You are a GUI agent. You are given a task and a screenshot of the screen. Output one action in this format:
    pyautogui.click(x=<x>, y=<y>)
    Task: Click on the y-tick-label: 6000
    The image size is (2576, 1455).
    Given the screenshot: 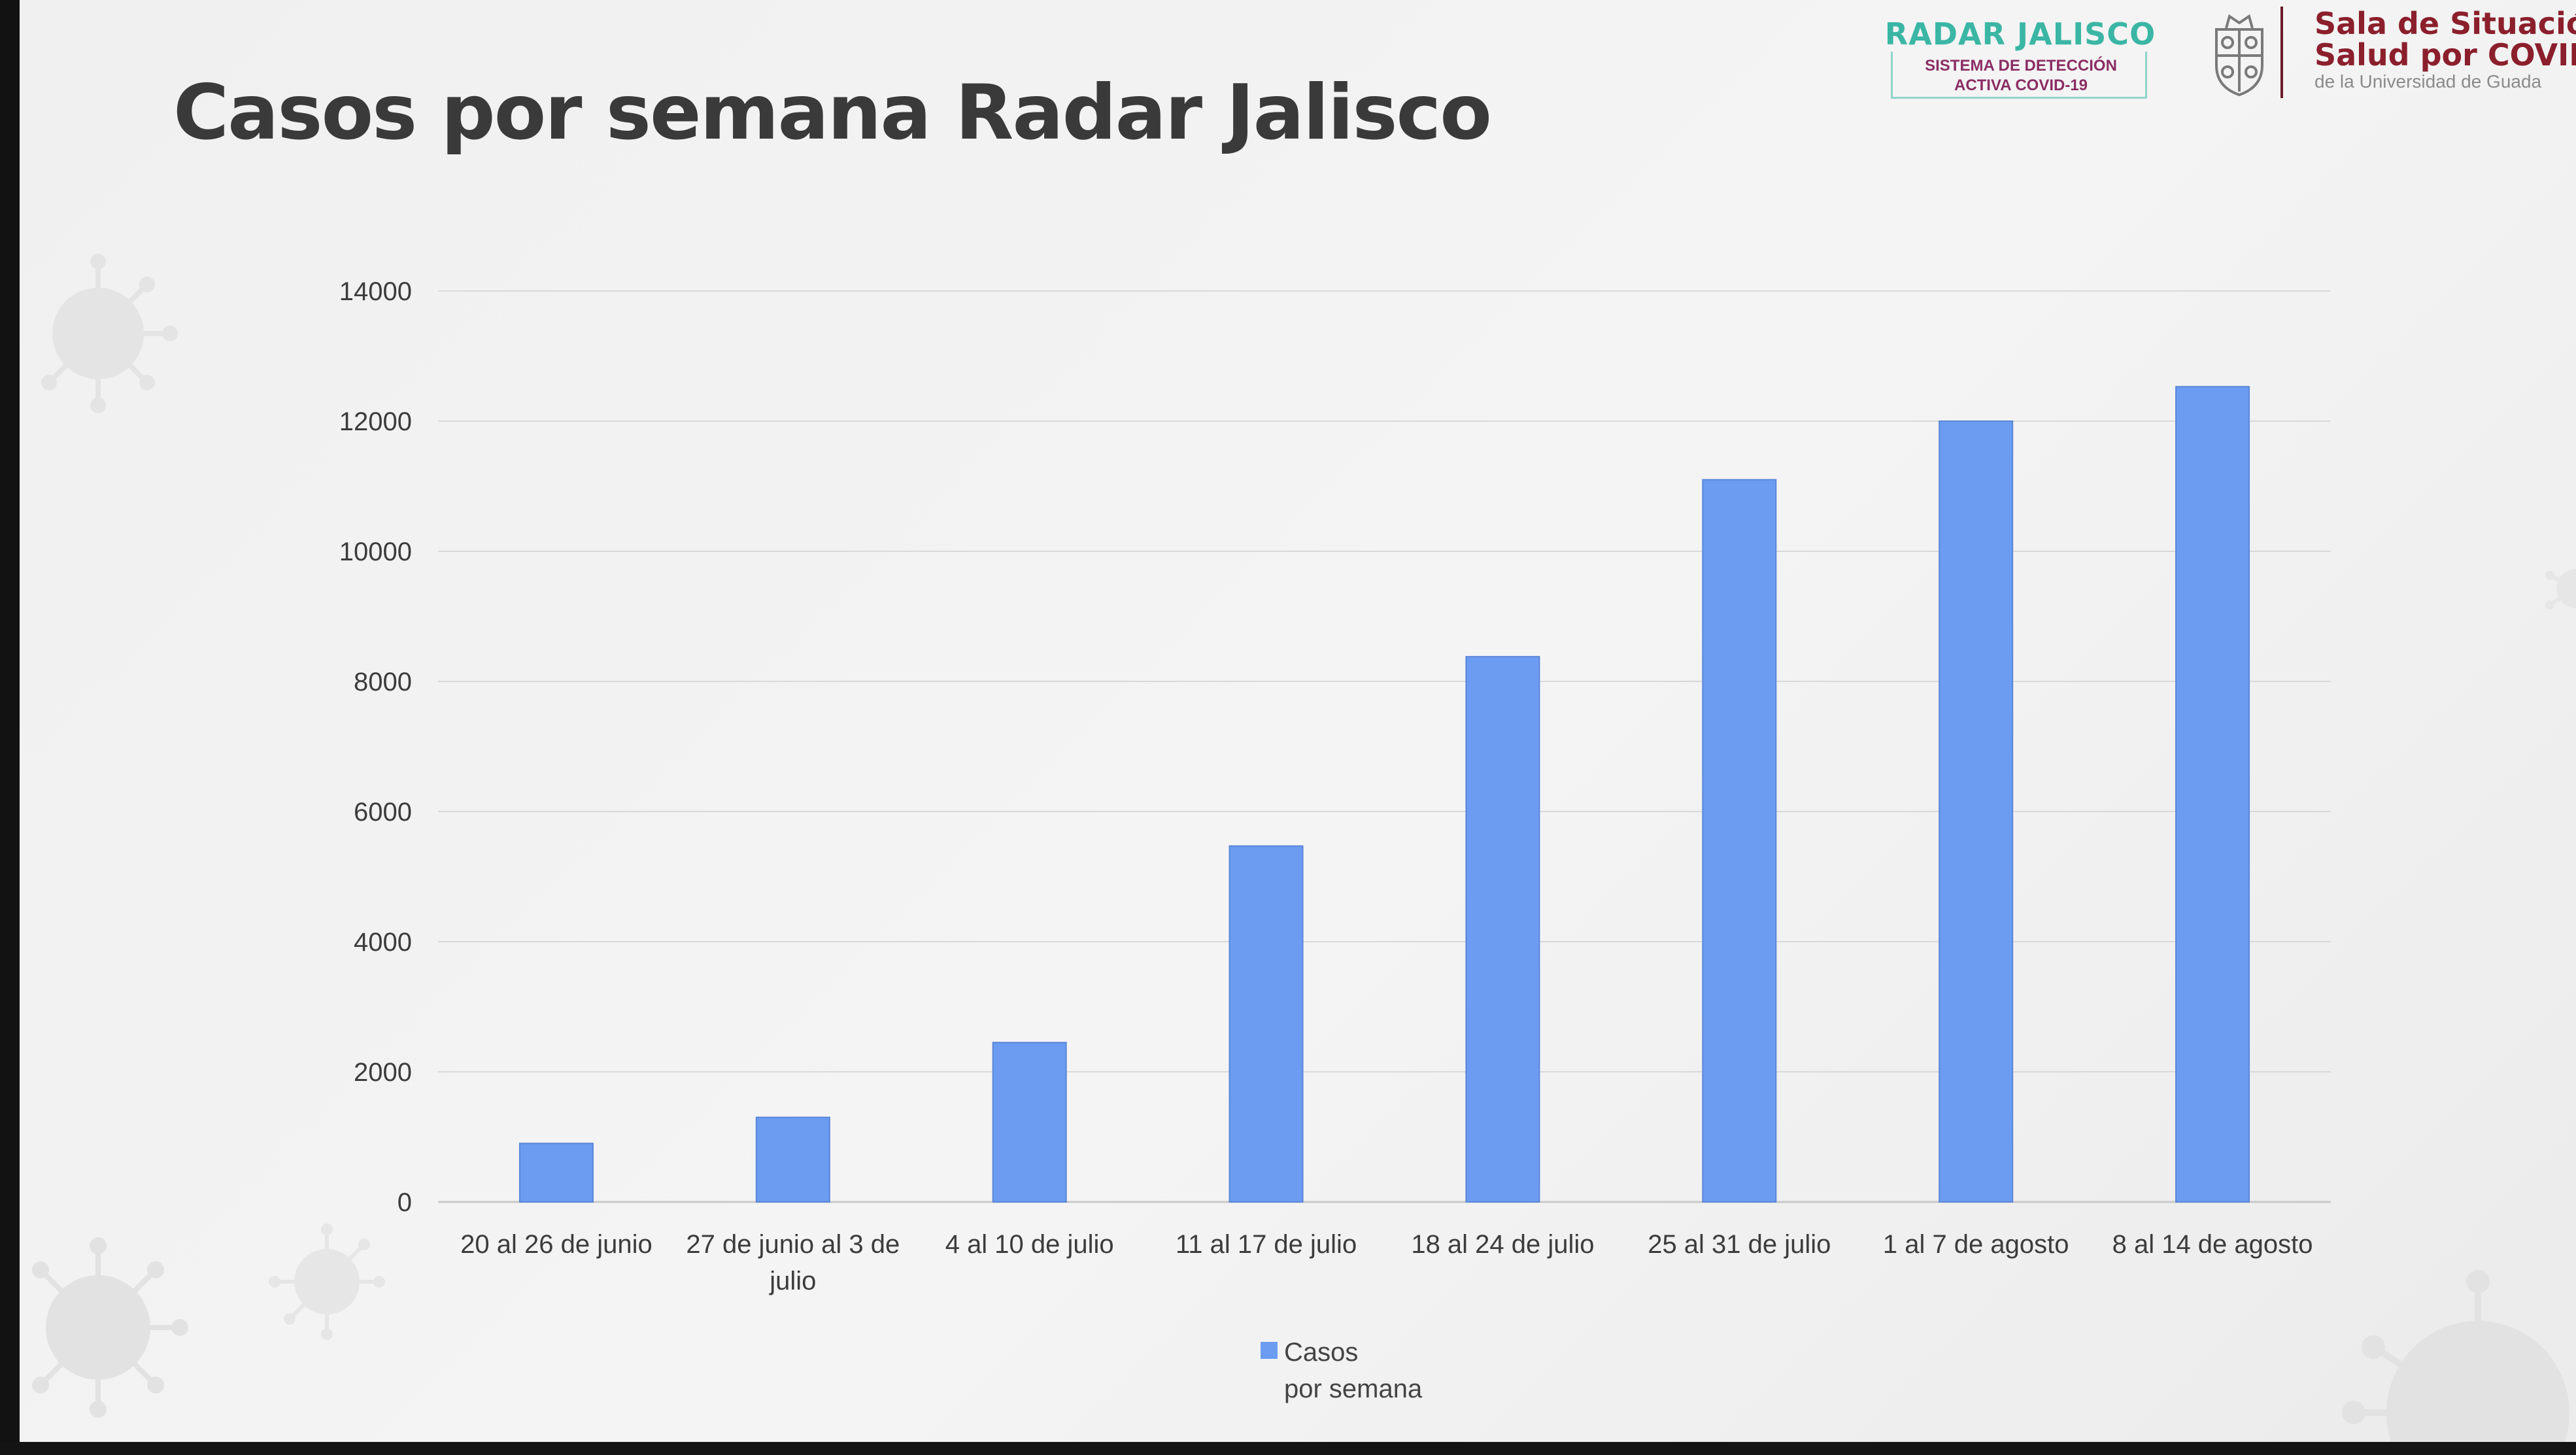 What is the action you would take?
    pyautogui.click(x=383, y=812)
    